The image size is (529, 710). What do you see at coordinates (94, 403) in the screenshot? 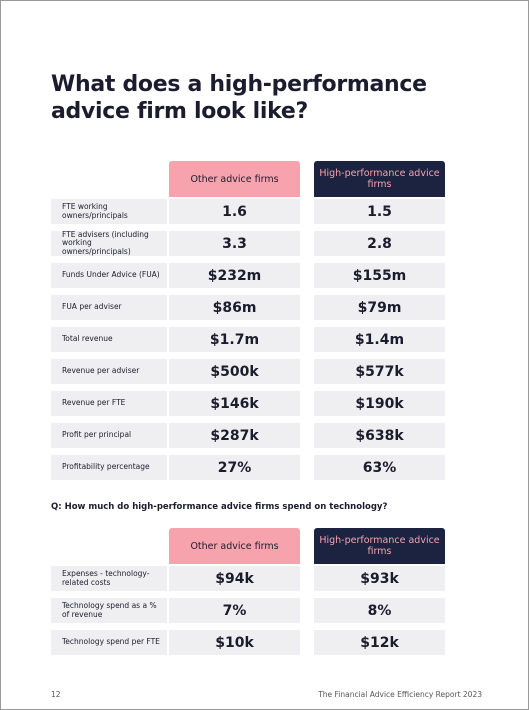
I see `label-text: Revenue per FTE` at bounding box center [94, 403].